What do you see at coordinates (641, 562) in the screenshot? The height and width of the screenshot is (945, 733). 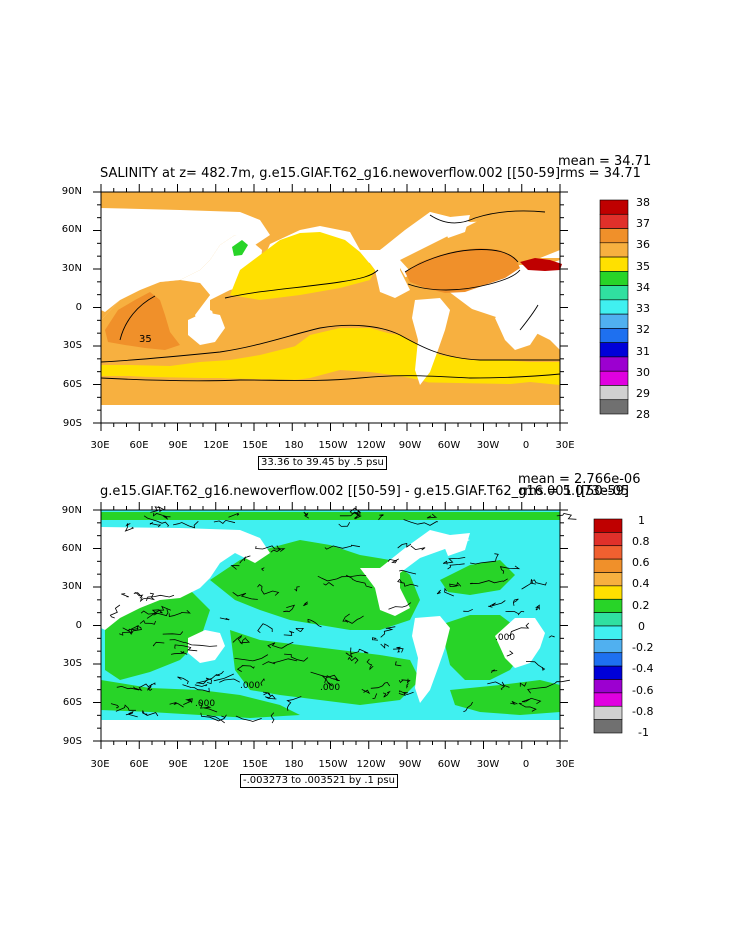 I see `colorbar-label: 0.6` at bounding box center [641, 562].